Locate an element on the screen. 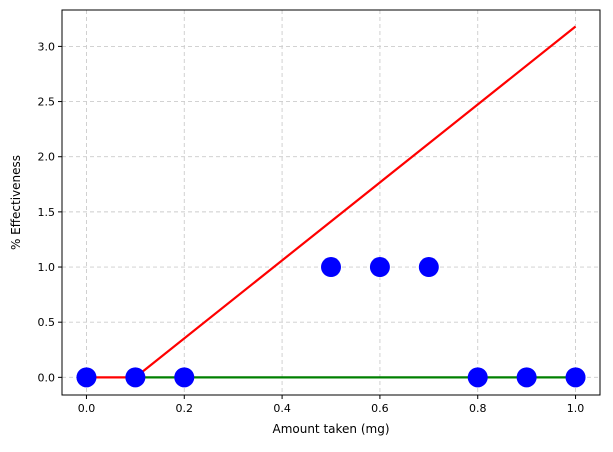  x-tick-label: 0.4 is located at coordinates (282, 408).